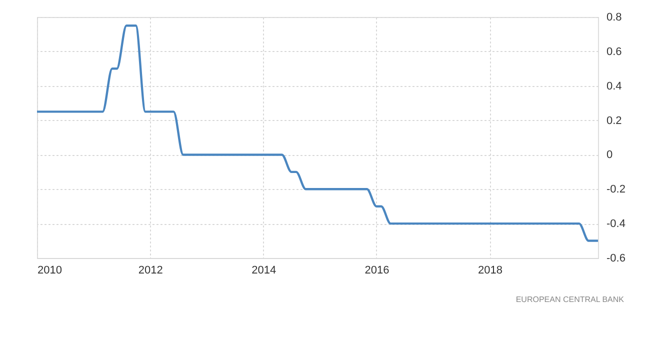  What do you see at coordinates (50, 270) in the screenshot?
I see `x-tick-label: 2010` at bounding box center [50, 270].